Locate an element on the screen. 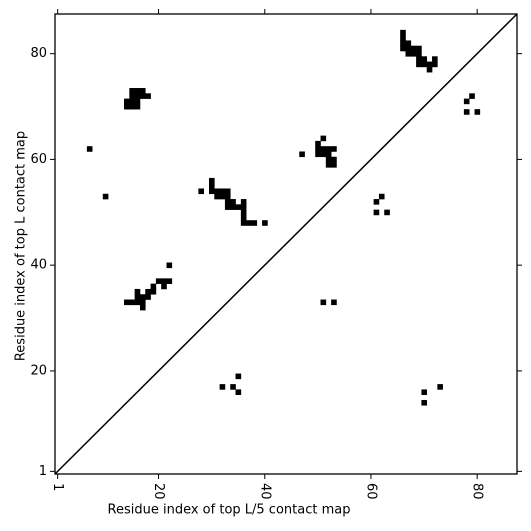 Image resolution: width=531 pixels, height=531 pixels. y-tick-label: 1 is located at coordinates (43, 471).